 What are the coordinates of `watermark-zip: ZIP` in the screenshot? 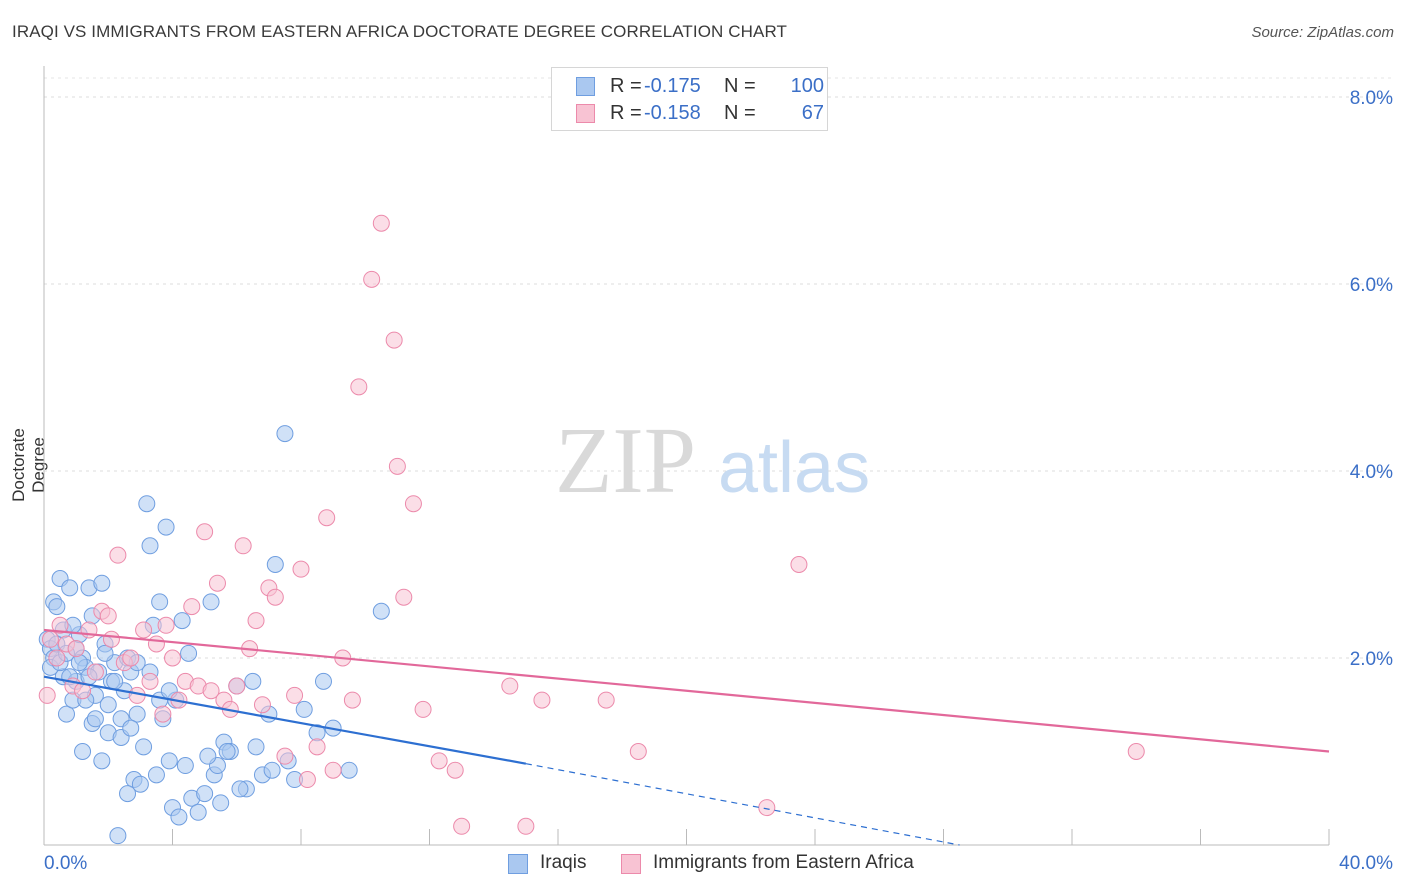 It's located at (625, 461).